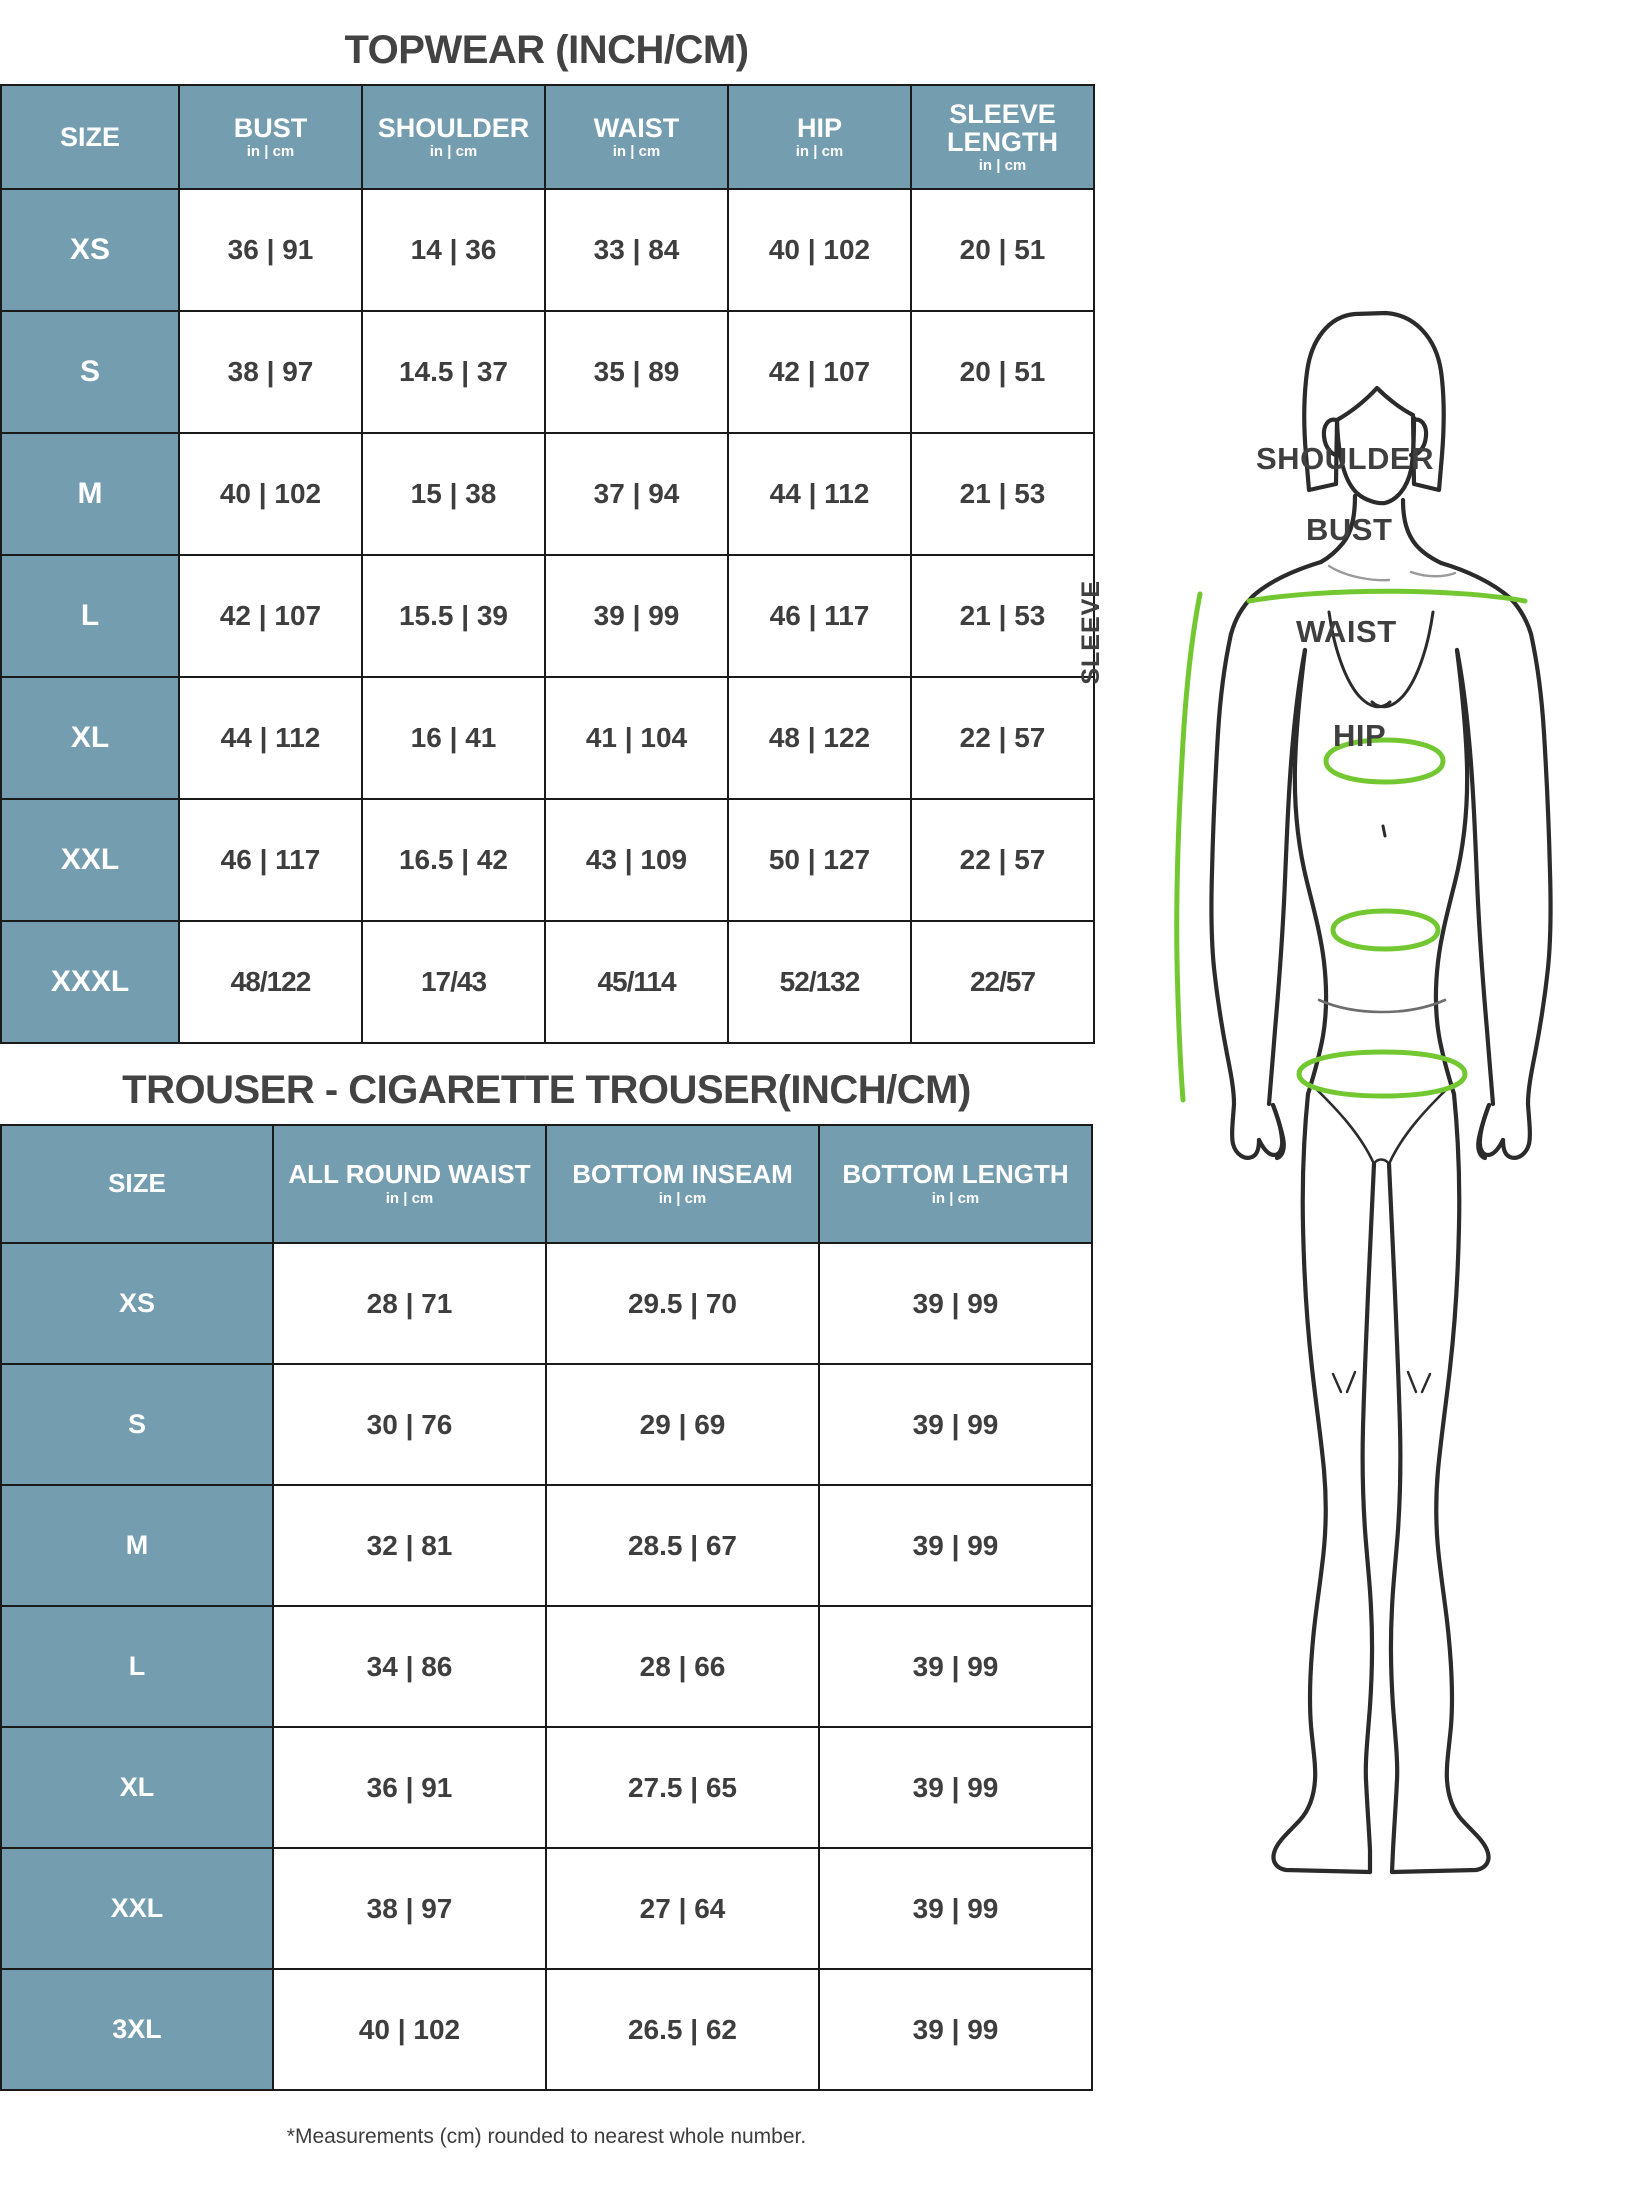 The image size is (1652, 2200). Describe the element at coordinates (819, 494) in the screenshot. I see `hip-value: 44 | 112` at that location.